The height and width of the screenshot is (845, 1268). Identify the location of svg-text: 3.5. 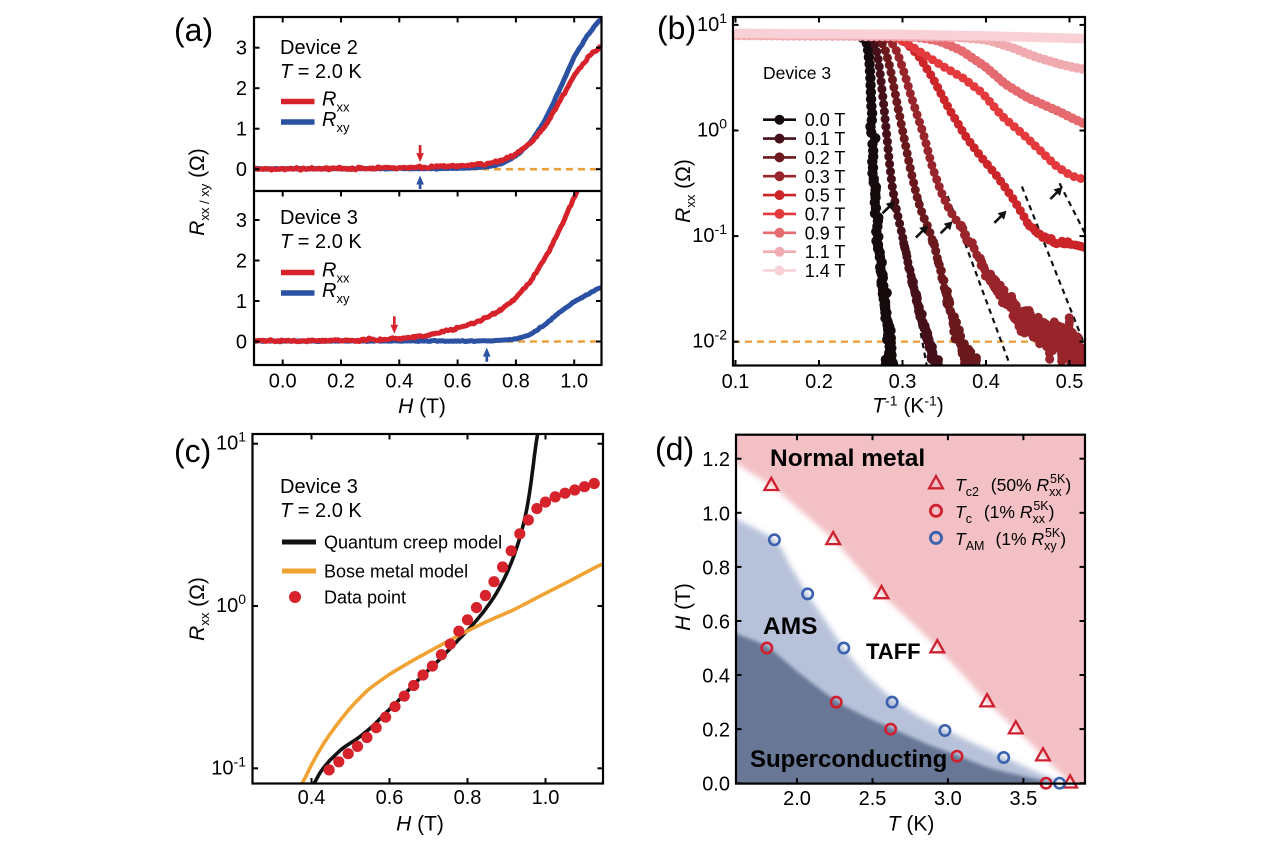
(1023, 799).